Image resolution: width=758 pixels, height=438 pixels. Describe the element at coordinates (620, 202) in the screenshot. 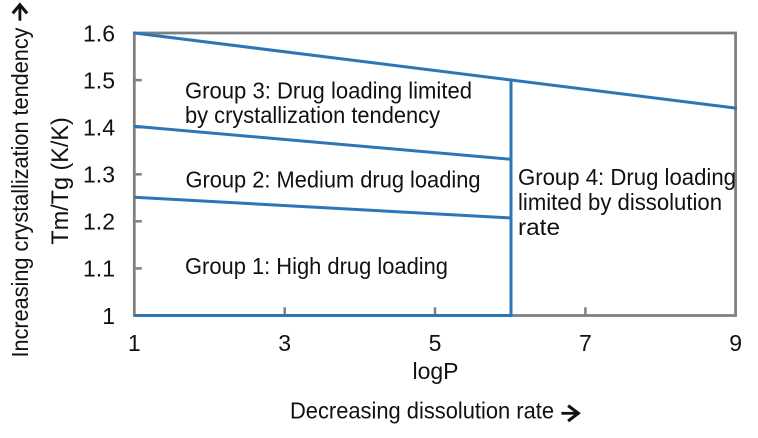

I see `svg-text: limited by dissolution` at that location.